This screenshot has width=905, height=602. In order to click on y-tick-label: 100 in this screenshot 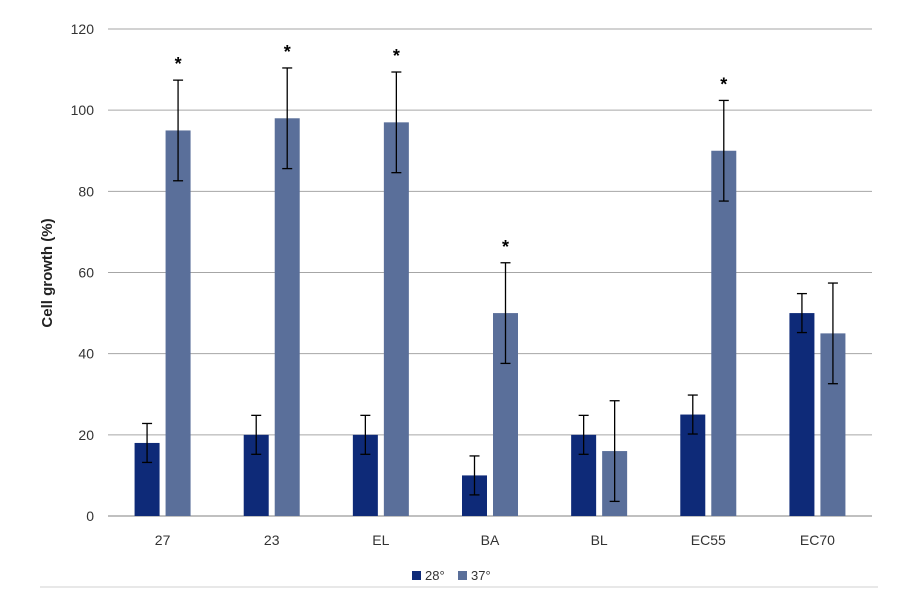, I will do `click(83, 110)`.